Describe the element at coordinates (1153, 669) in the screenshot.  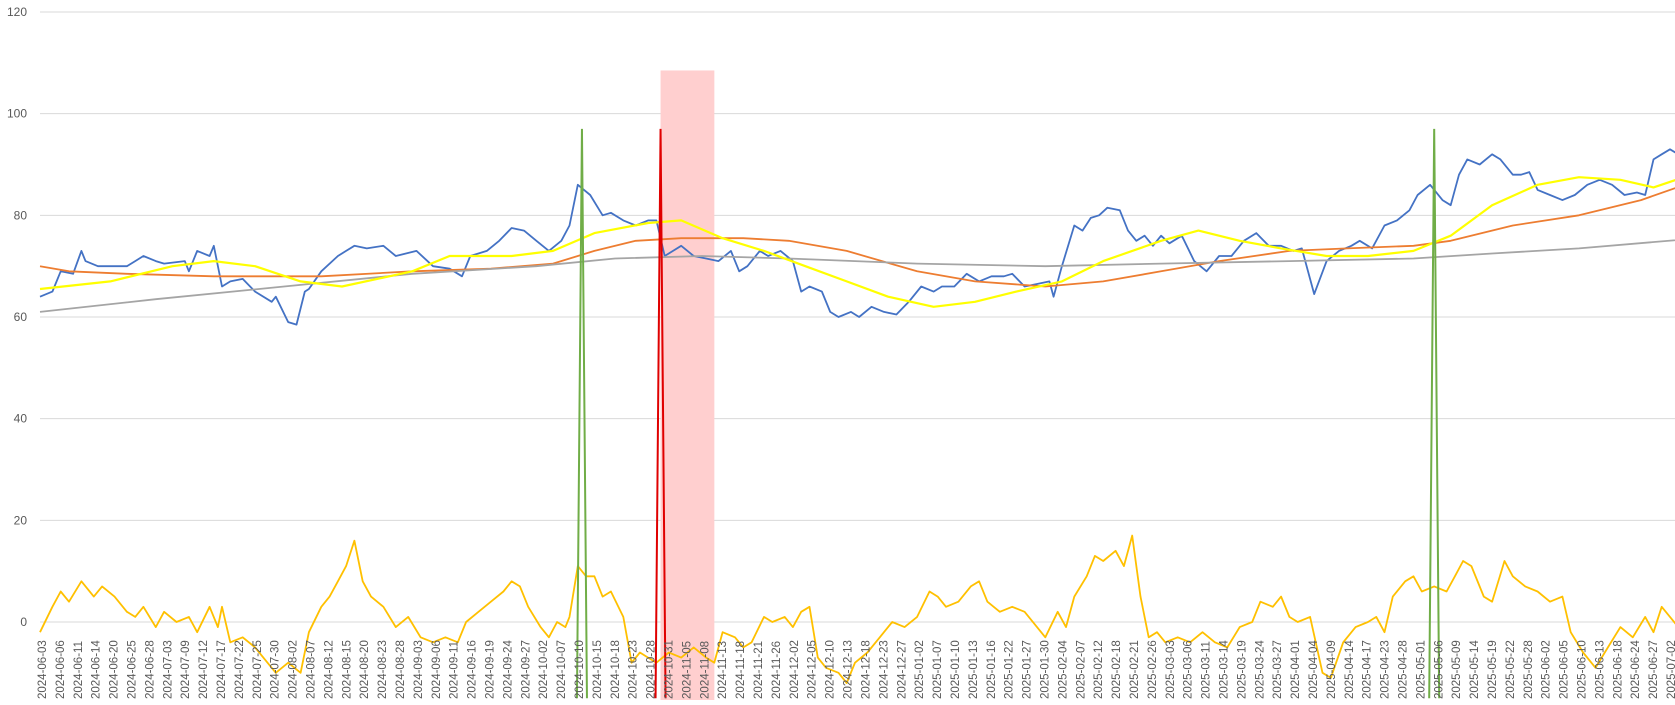
I see `x-tick-label: 2025-02-26` at that location.